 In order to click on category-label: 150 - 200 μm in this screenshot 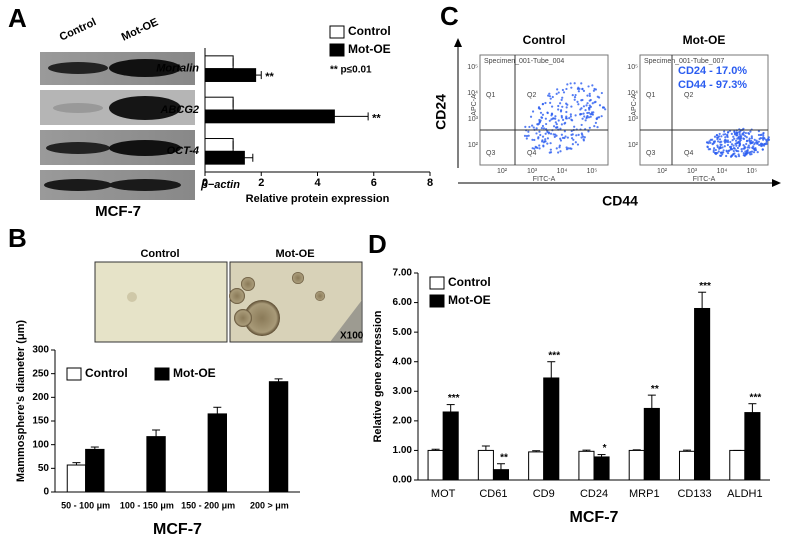, I will do `click(208, 505)`.